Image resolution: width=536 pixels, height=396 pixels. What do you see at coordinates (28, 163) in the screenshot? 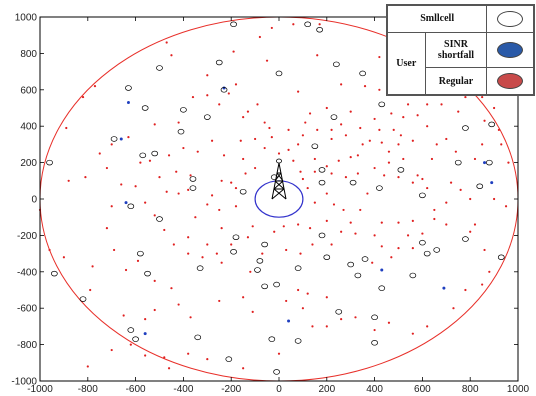
I see `y-tick-label: 200` at bounding box center [28, 163].